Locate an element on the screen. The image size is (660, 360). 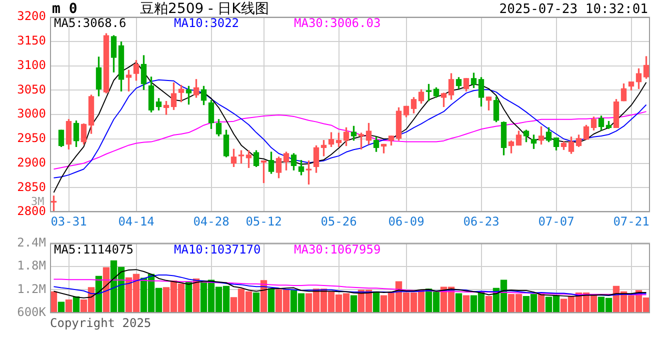
x-tick-label: 05-12 is located at coordinates (264, 221).